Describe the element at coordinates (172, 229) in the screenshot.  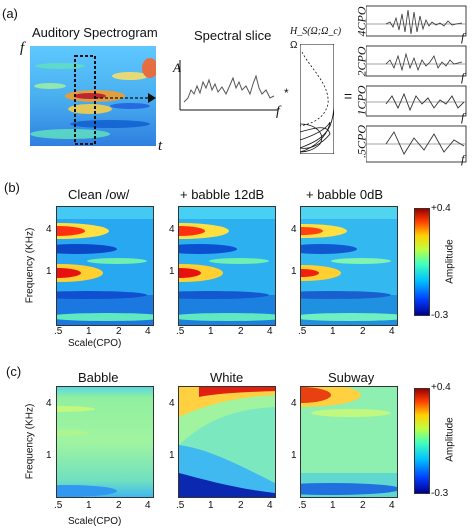
I see `panel-b-ytick-4-b: 4` at that location.